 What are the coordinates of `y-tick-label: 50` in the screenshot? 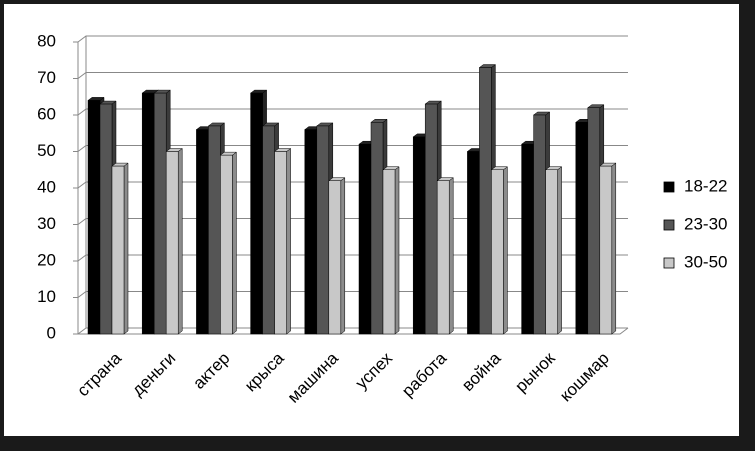 It's located at (46, 150).